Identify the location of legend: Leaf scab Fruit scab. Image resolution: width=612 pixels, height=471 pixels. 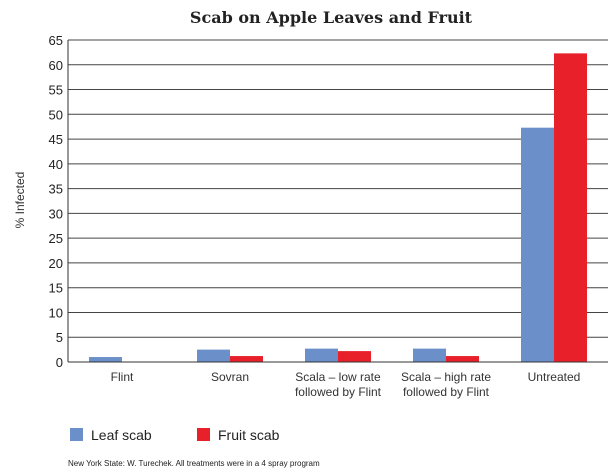
(175, 435).